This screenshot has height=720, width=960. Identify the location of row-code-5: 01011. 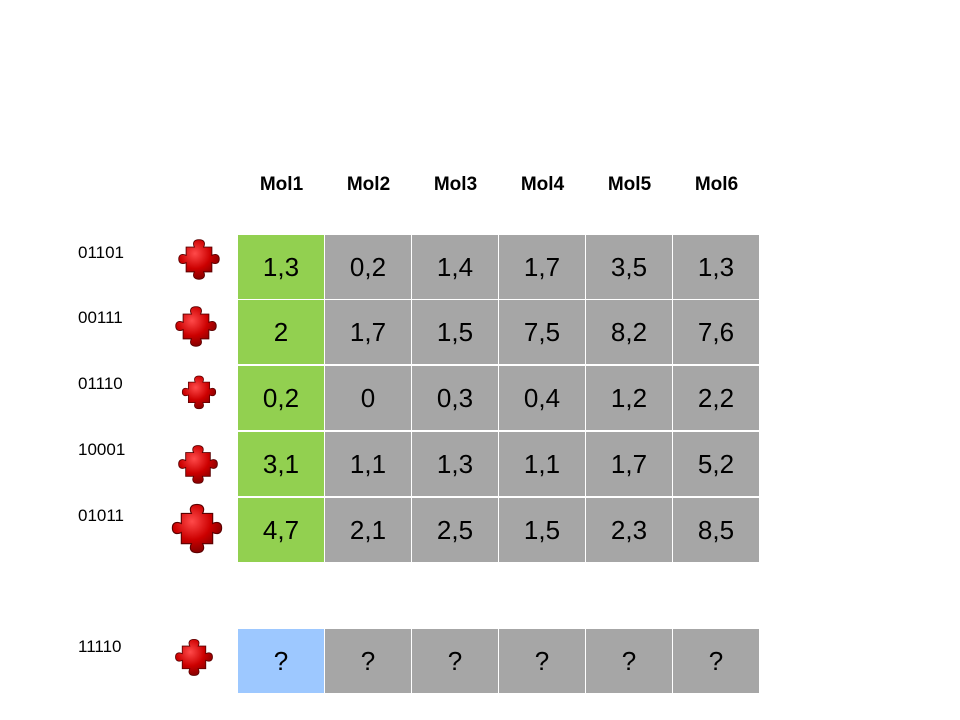
(101, 515).